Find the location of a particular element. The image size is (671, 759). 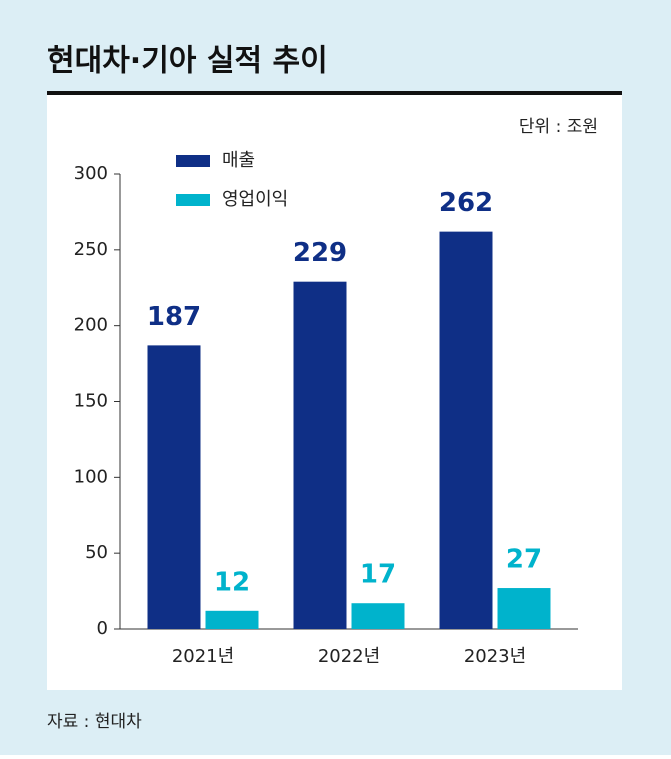

legend-label: 영업이익 is located at coordinates (255, 199).